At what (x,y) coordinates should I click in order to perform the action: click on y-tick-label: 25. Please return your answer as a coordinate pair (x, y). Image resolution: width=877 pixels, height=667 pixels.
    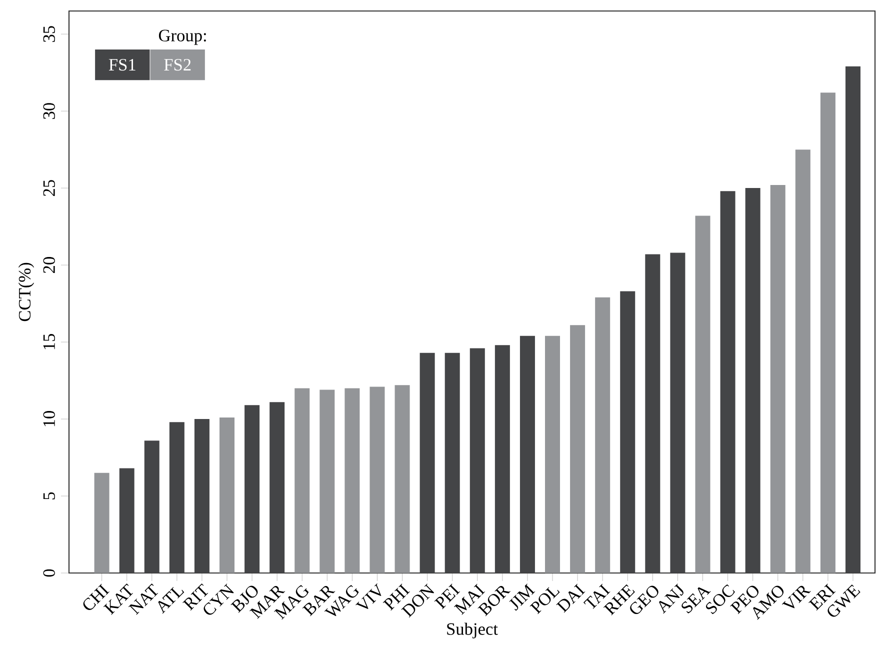
    Looking at the image, I should click on (49, 188).